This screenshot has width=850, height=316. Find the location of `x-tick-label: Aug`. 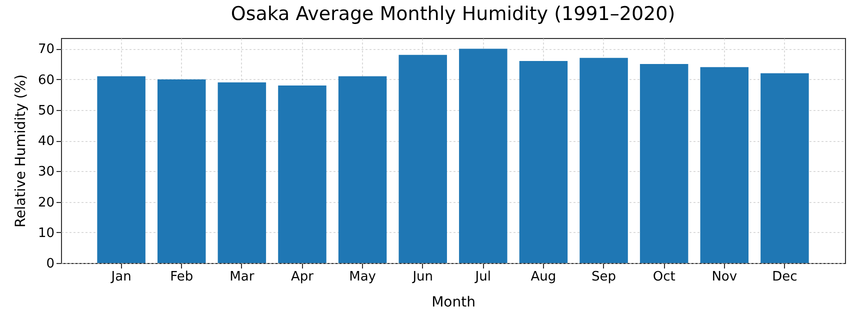

x-tick-label: Aug is located at coordinates (543, 277).